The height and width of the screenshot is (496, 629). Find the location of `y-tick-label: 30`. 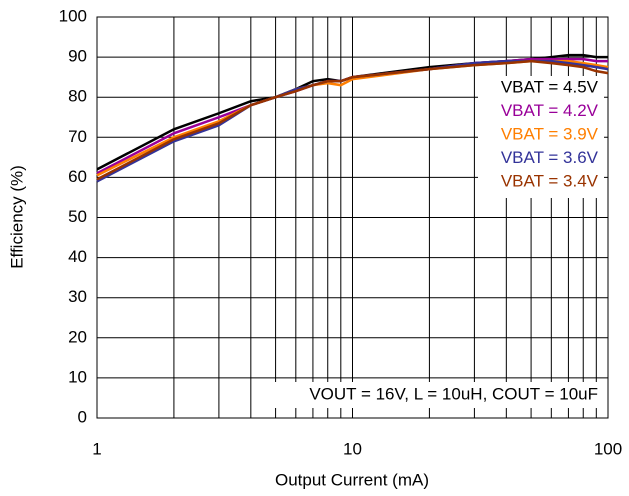

y-tick-label: 30 is located at coordinates (77, 296).